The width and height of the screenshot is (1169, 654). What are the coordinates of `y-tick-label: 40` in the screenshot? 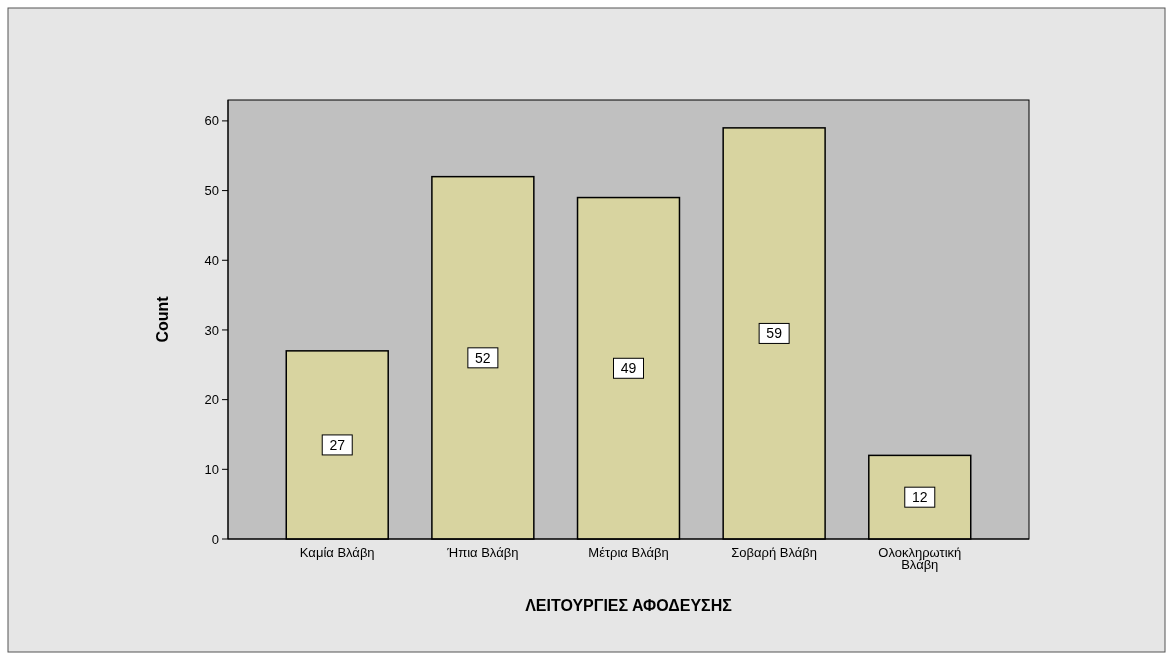 It's located at (211, 260).